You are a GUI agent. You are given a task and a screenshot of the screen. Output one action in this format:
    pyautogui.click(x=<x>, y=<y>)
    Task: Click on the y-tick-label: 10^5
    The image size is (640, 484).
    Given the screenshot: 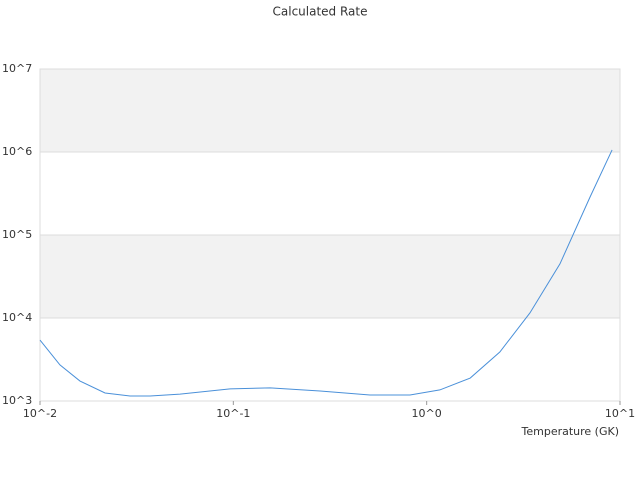 What is the action you would take?
    pyautogui.click(x=17, y=234)
    